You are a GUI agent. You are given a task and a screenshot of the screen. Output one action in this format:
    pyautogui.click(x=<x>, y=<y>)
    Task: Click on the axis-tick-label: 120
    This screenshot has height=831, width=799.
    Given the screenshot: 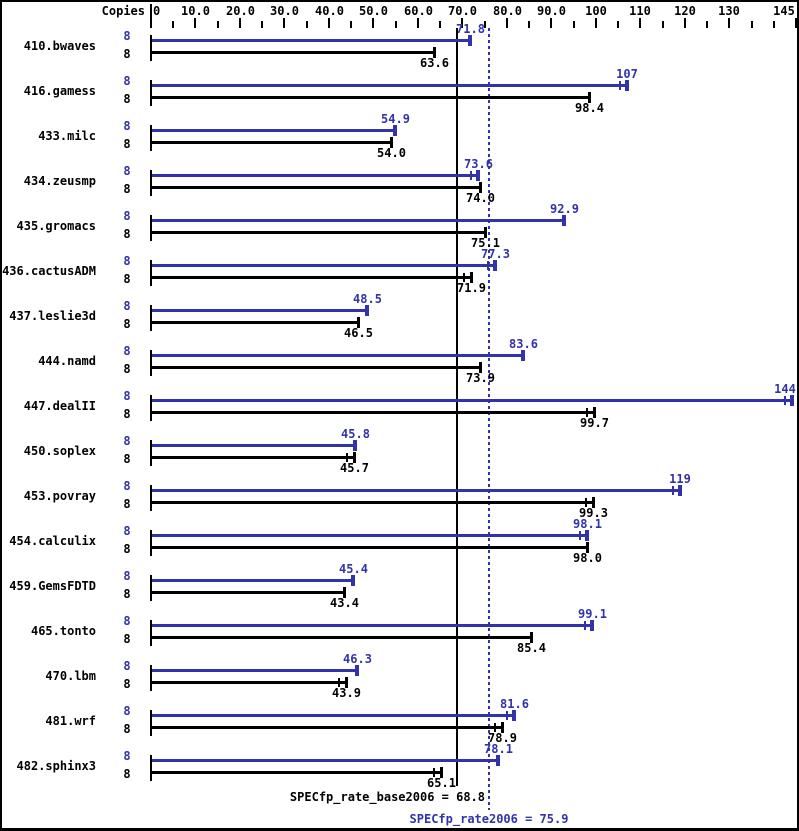 What is the action you would take?
    pyautogui.click(x=685, y=11)
    